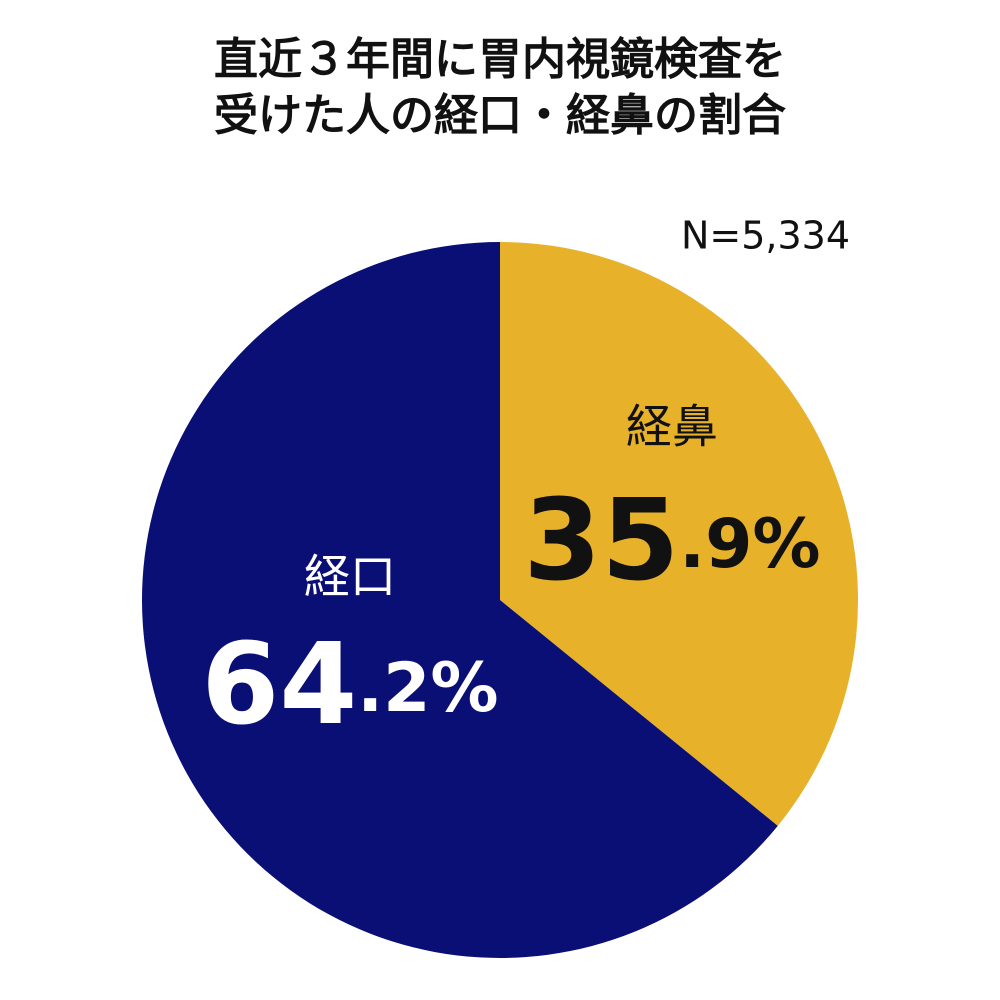 This screenshot has height=1000, width=1000. I want to click on slice-value-label: 35.9%, so click(671, 541).